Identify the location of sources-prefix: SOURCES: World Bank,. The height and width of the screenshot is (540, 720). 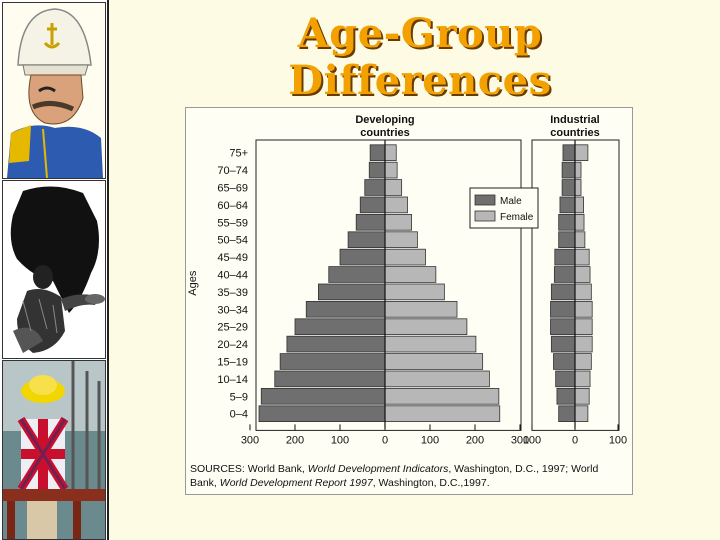
(249, 469).